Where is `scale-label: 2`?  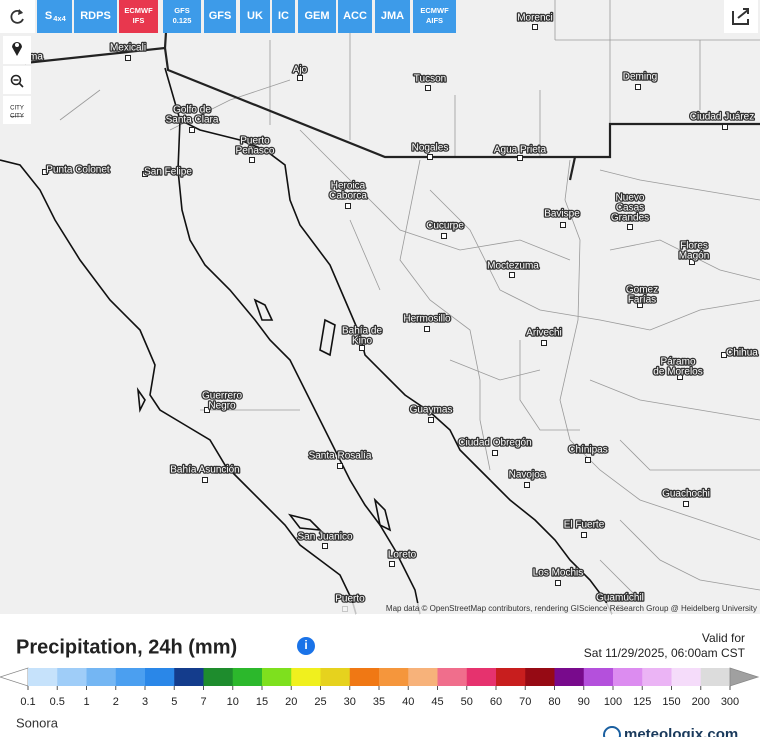 scale-label: 2 is located at coordinates (116, 702).